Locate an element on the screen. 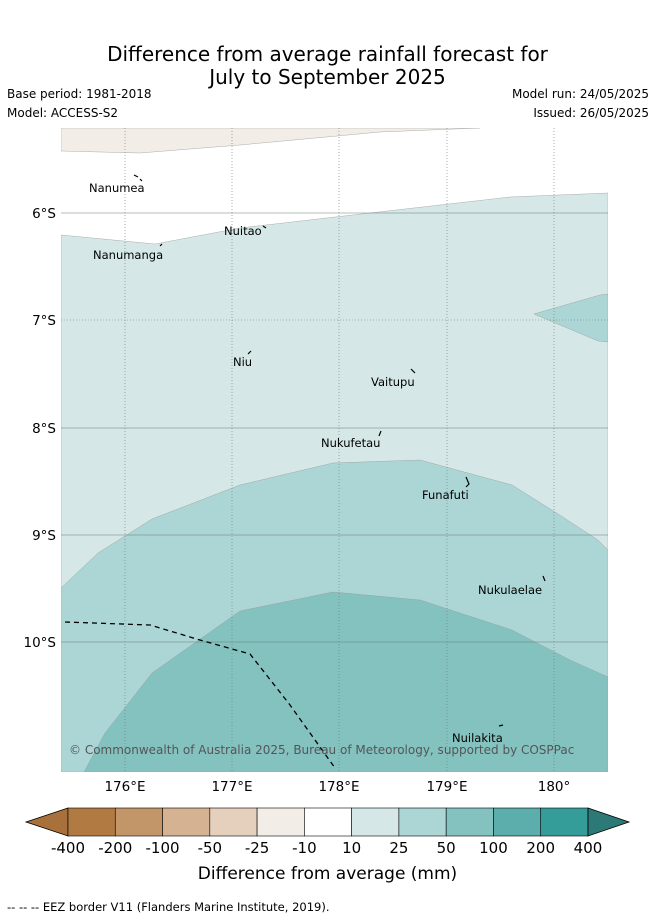 This screenshot has width=655, height=919. issued-date: Issued: 26/05/2025 is located at coordinates (591, 113).